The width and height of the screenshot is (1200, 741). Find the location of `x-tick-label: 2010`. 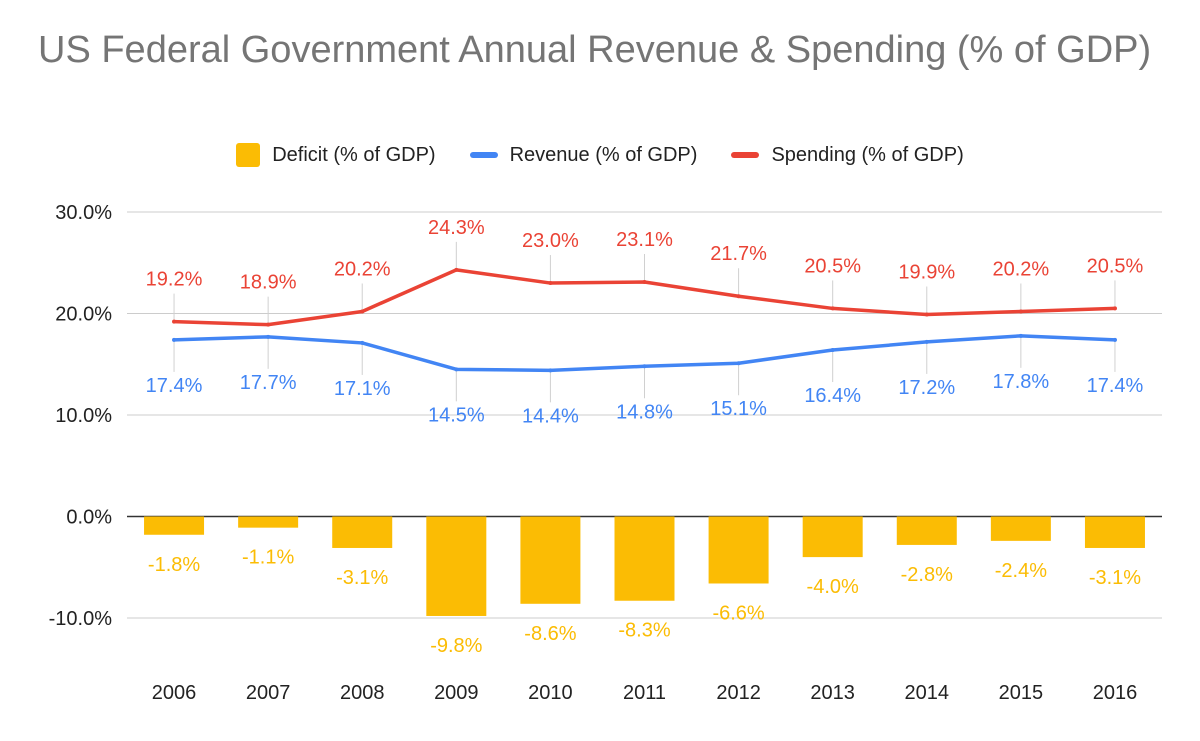

x-tick-label: 2010 is located at coordinates (550, 693).